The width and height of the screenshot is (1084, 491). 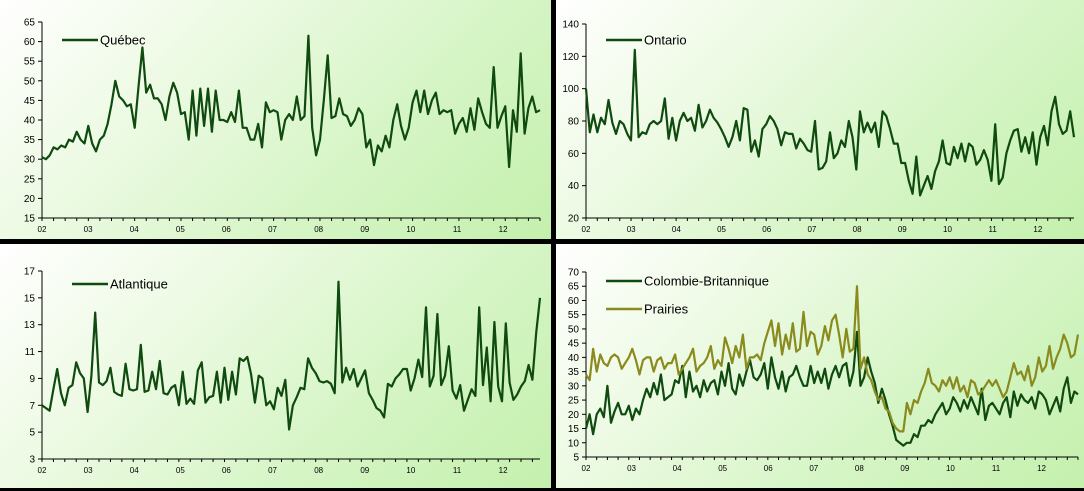 What do you see at coordinates (665, 40) in the screenshot?
I see `legend-label: Ontario` at bounding box center [665, 40].